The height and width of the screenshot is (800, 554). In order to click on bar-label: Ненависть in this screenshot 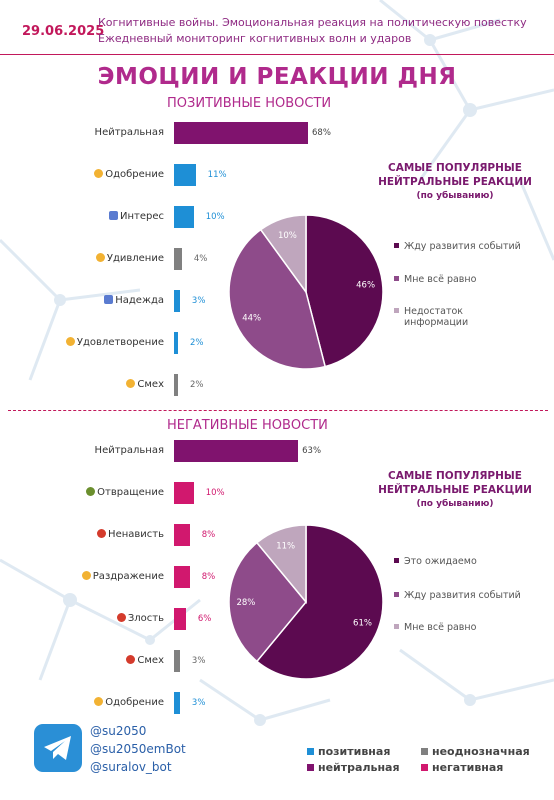, I will do `click(84, 534)`.